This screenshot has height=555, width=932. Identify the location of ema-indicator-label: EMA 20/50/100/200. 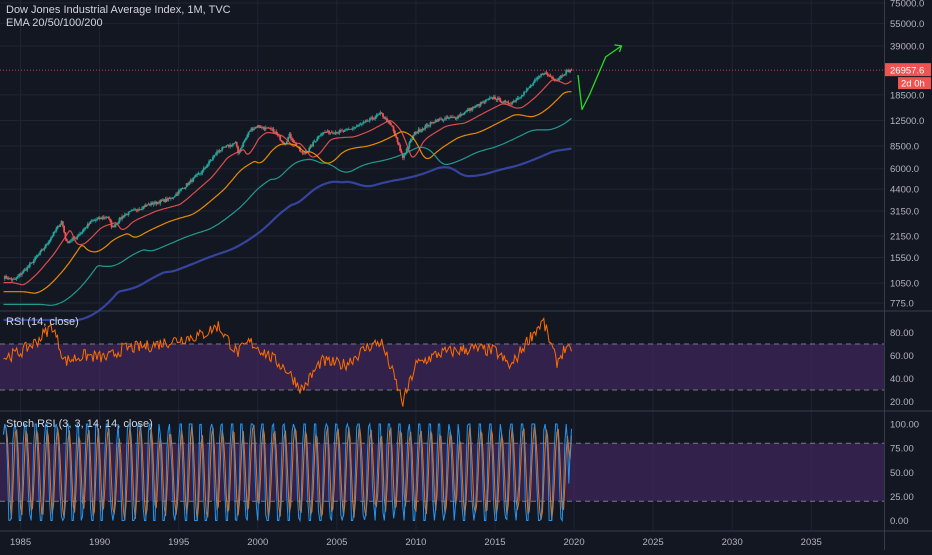
(54, 23).